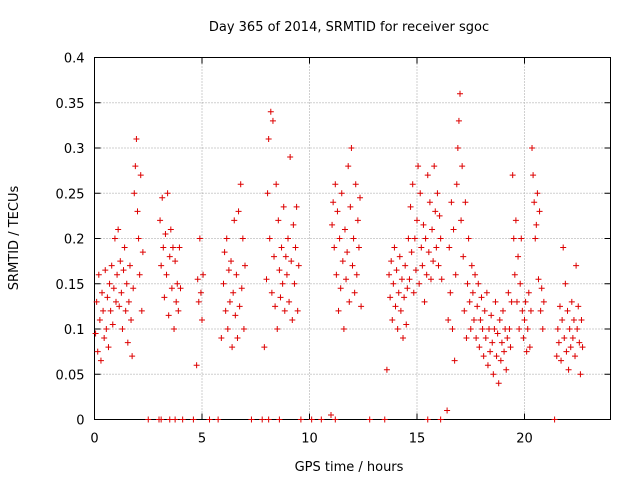 The image size is (640, 480). Describe the element at coordinates (14, 238) in the screenshot. I see `y-axis-label: SRMTID / TECUs` at that location.